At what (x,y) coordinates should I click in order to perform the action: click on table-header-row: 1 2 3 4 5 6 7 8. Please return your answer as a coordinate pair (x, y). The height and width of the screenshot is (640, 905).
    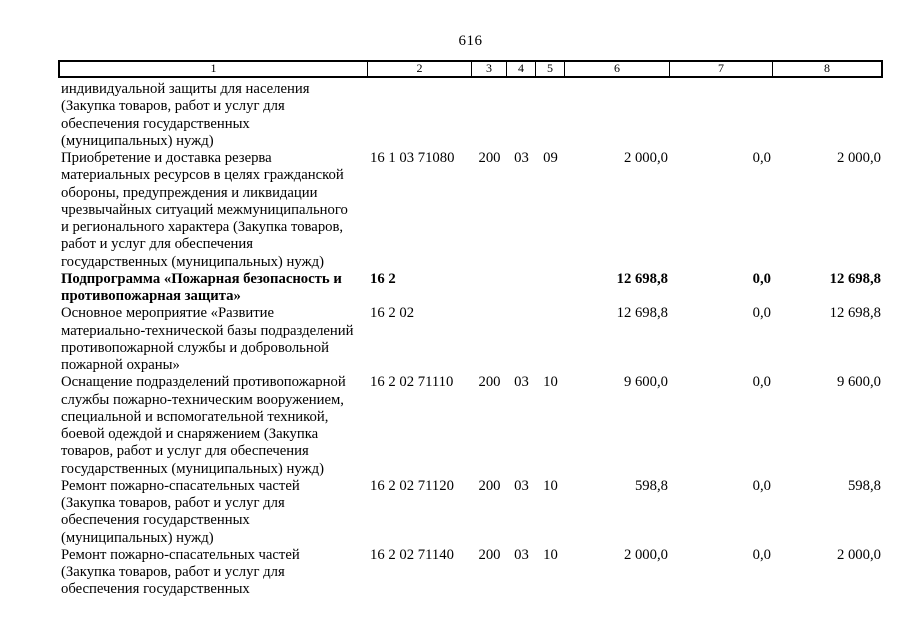
    Looking at the image, I should click on (470, 69).